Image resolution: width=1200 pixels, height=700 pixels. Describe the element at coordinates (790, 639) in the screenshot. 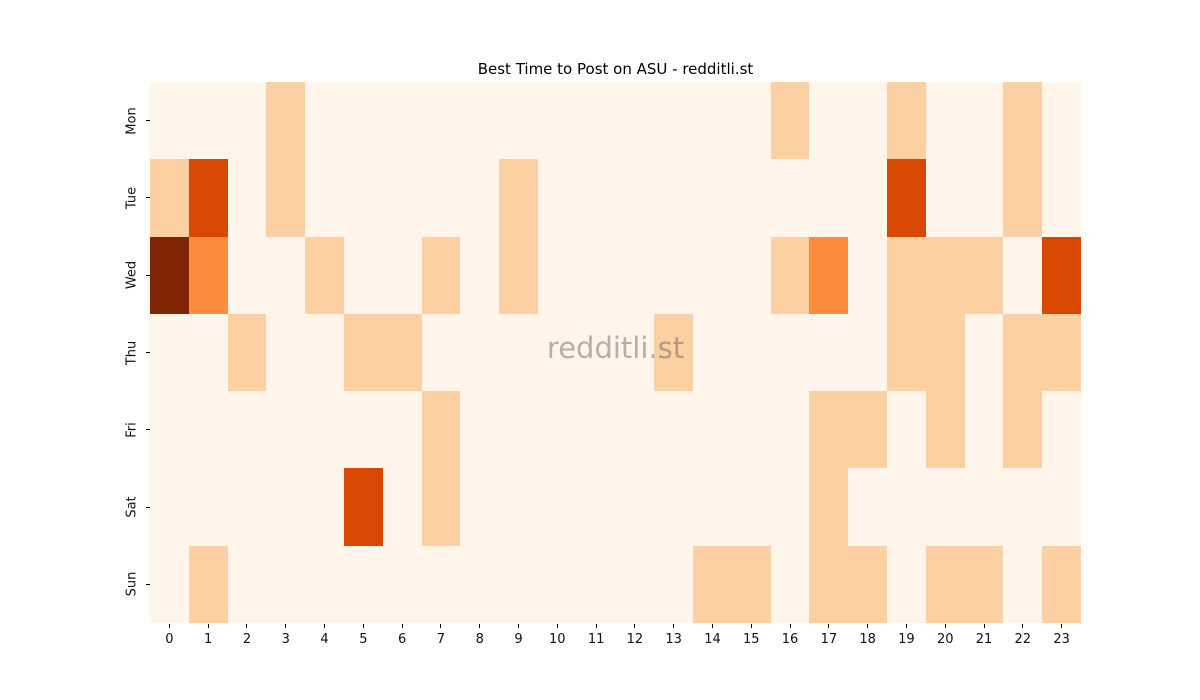

I see `x-tick-label-16: 16` at that location.